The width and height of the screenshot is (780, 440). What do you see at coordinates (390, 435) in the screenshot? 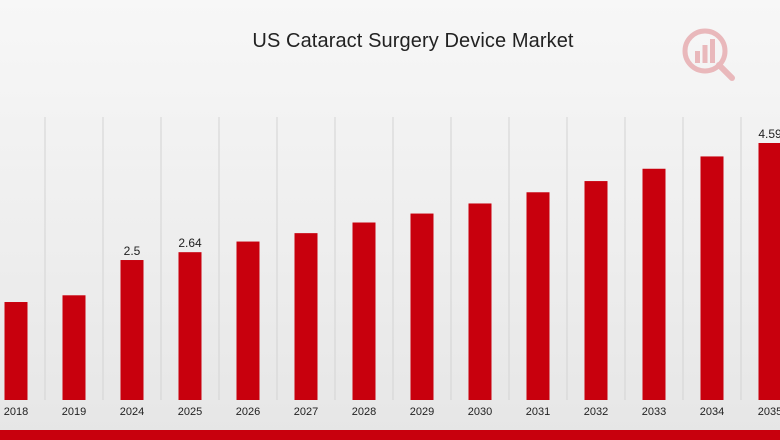
I see `bottom-accent-band` at bounding box center [390, 435].